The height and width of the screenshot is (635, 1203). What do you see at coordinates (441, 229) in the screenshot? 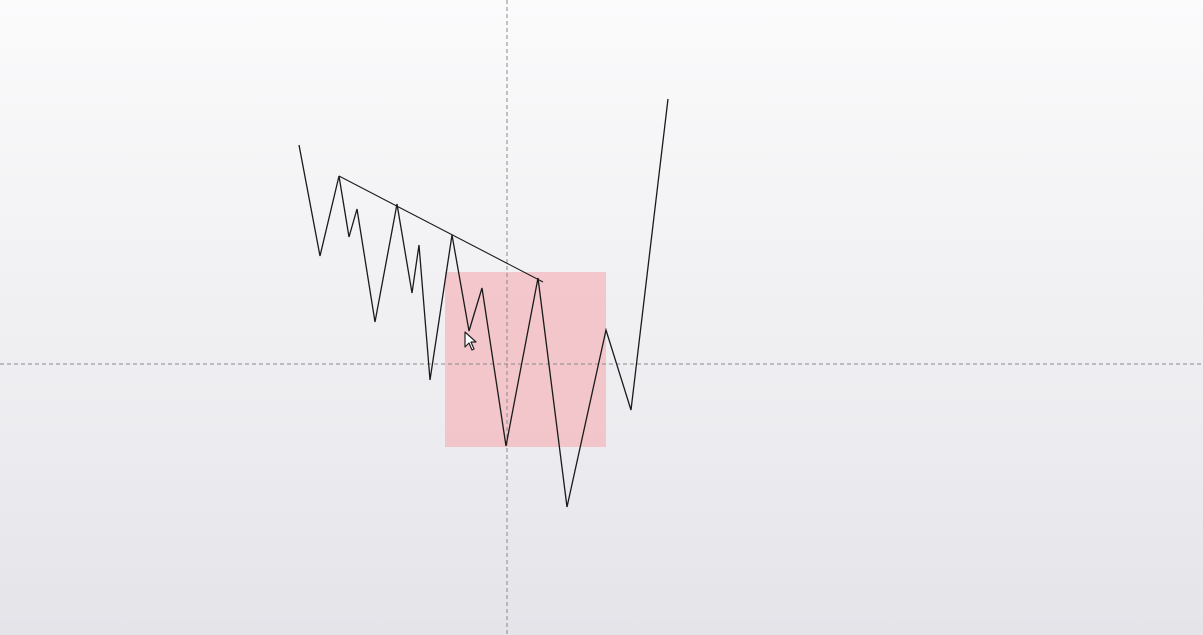
I see `trend-line` at bounding box center [441, 229].